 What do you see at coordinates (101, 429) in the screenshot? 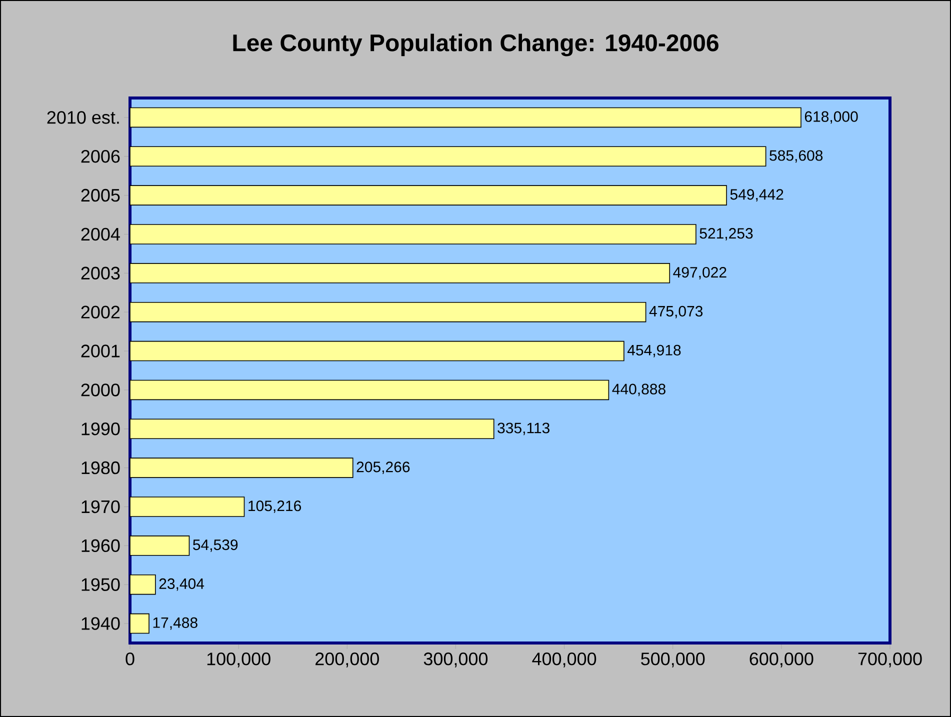
I see `y-tick-label: 1990` at bounding box center [101, 429].